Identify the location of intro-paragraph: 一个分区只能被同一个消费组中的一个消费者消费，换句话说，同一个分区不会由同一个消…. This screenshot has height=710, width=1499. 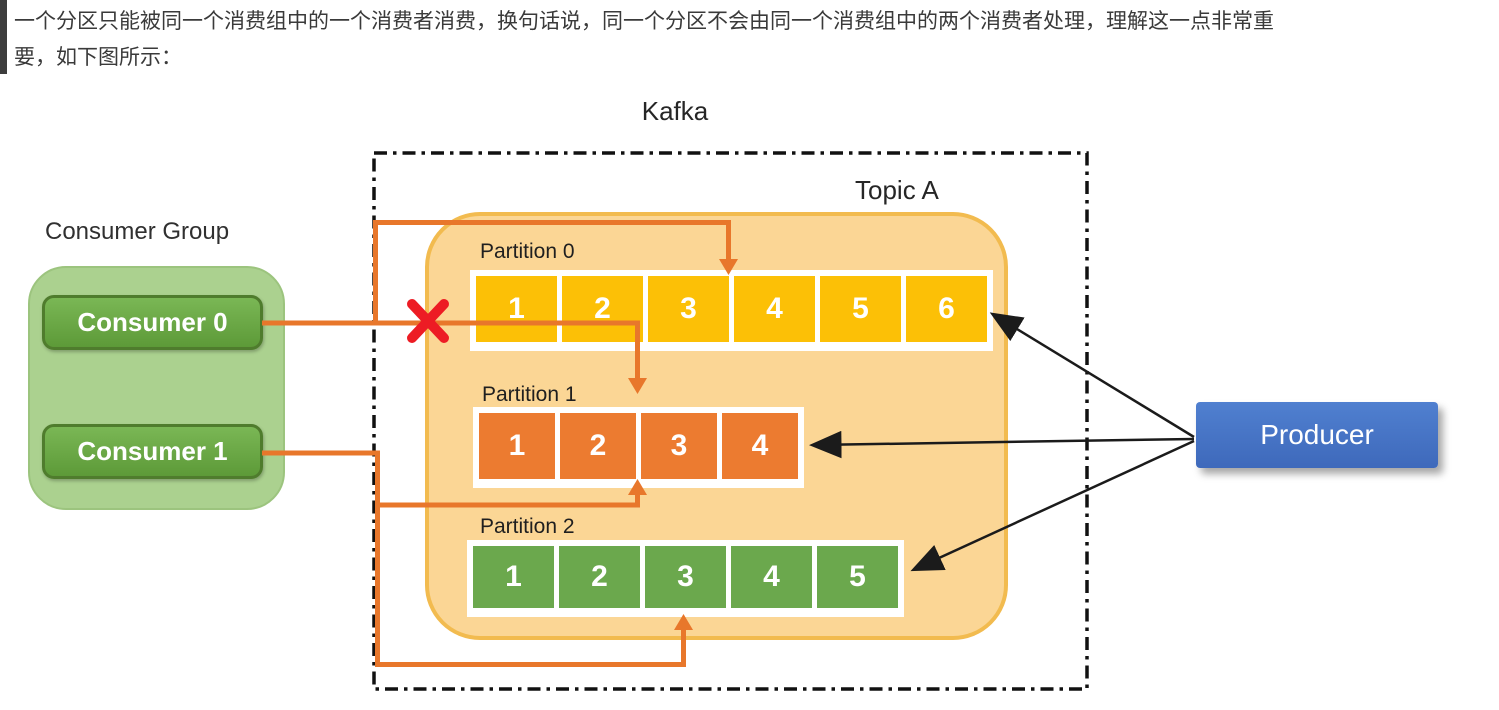
(755, 40).